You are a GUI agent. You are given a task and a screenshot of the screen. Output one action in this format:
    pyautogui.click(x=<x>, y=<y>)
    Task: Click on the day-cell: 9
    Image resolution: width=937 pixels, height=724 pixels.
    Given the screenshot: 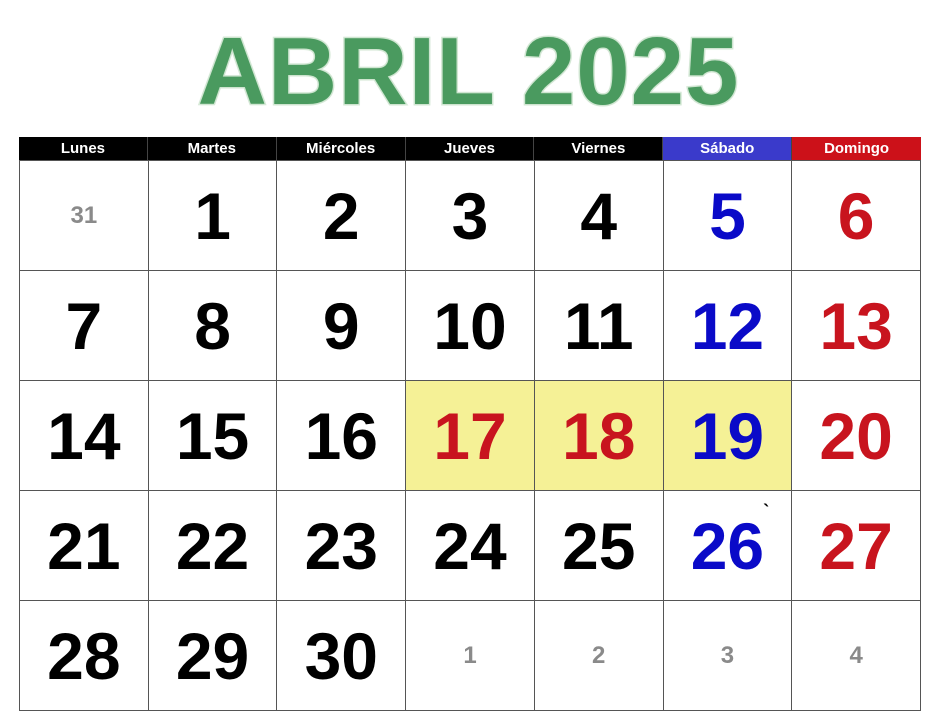 What is the action you would take?
    pyautogui.click(x=342, y=326)
    